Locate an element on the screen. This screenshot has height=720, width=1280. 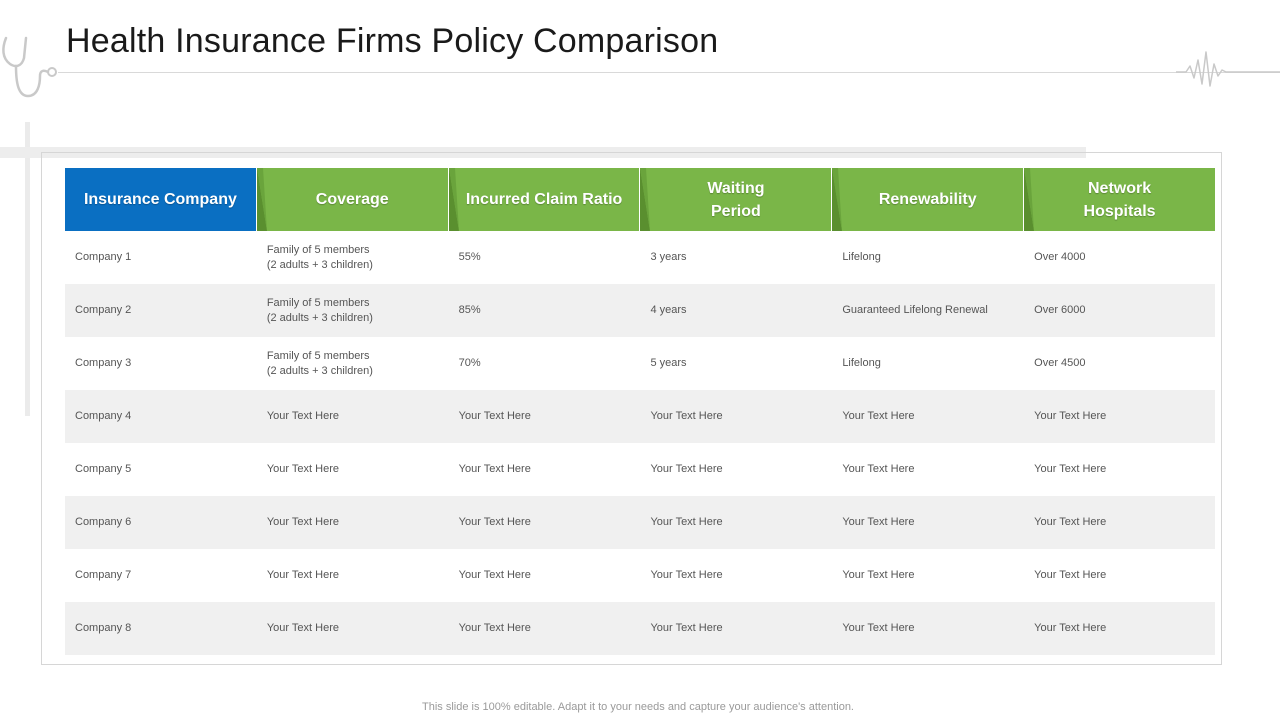
header-label: Network Hospitals is located at coordinates (1119, 199).